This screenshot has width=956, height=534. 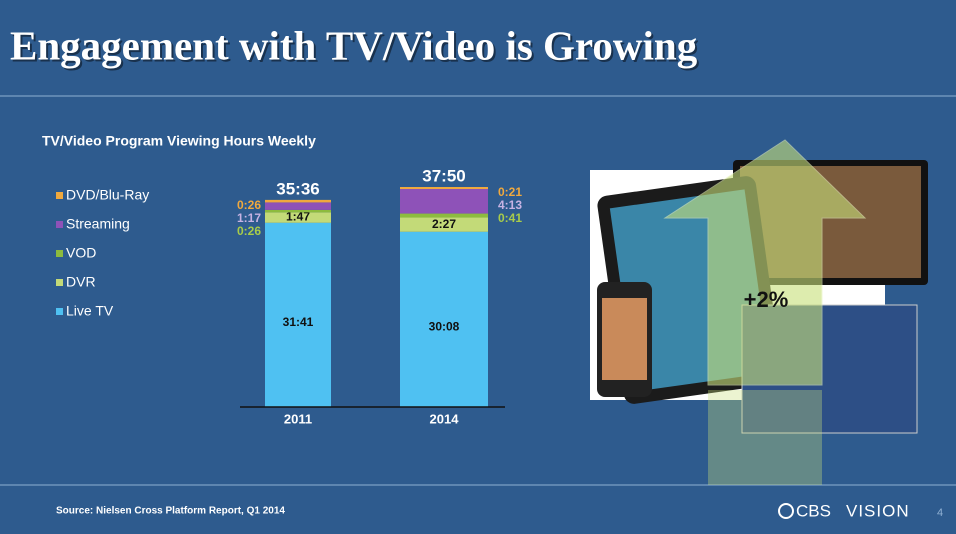 What do you see at coordinates (786, 511) in the screenshot?
I see `logo-eye` at bounding box center [786, 511].